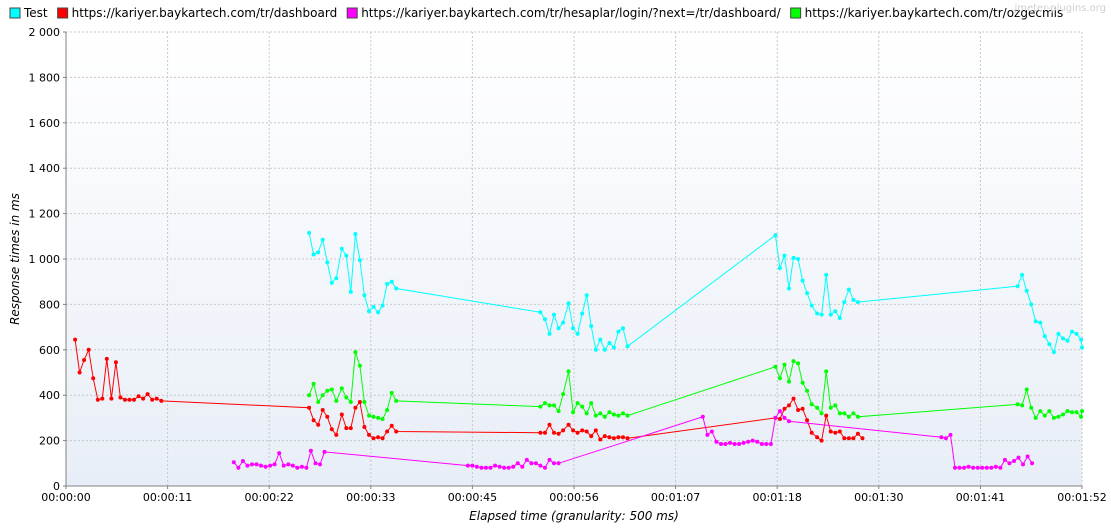  I want to click on y-axis-title: Response times in ms, so click(15, 259).